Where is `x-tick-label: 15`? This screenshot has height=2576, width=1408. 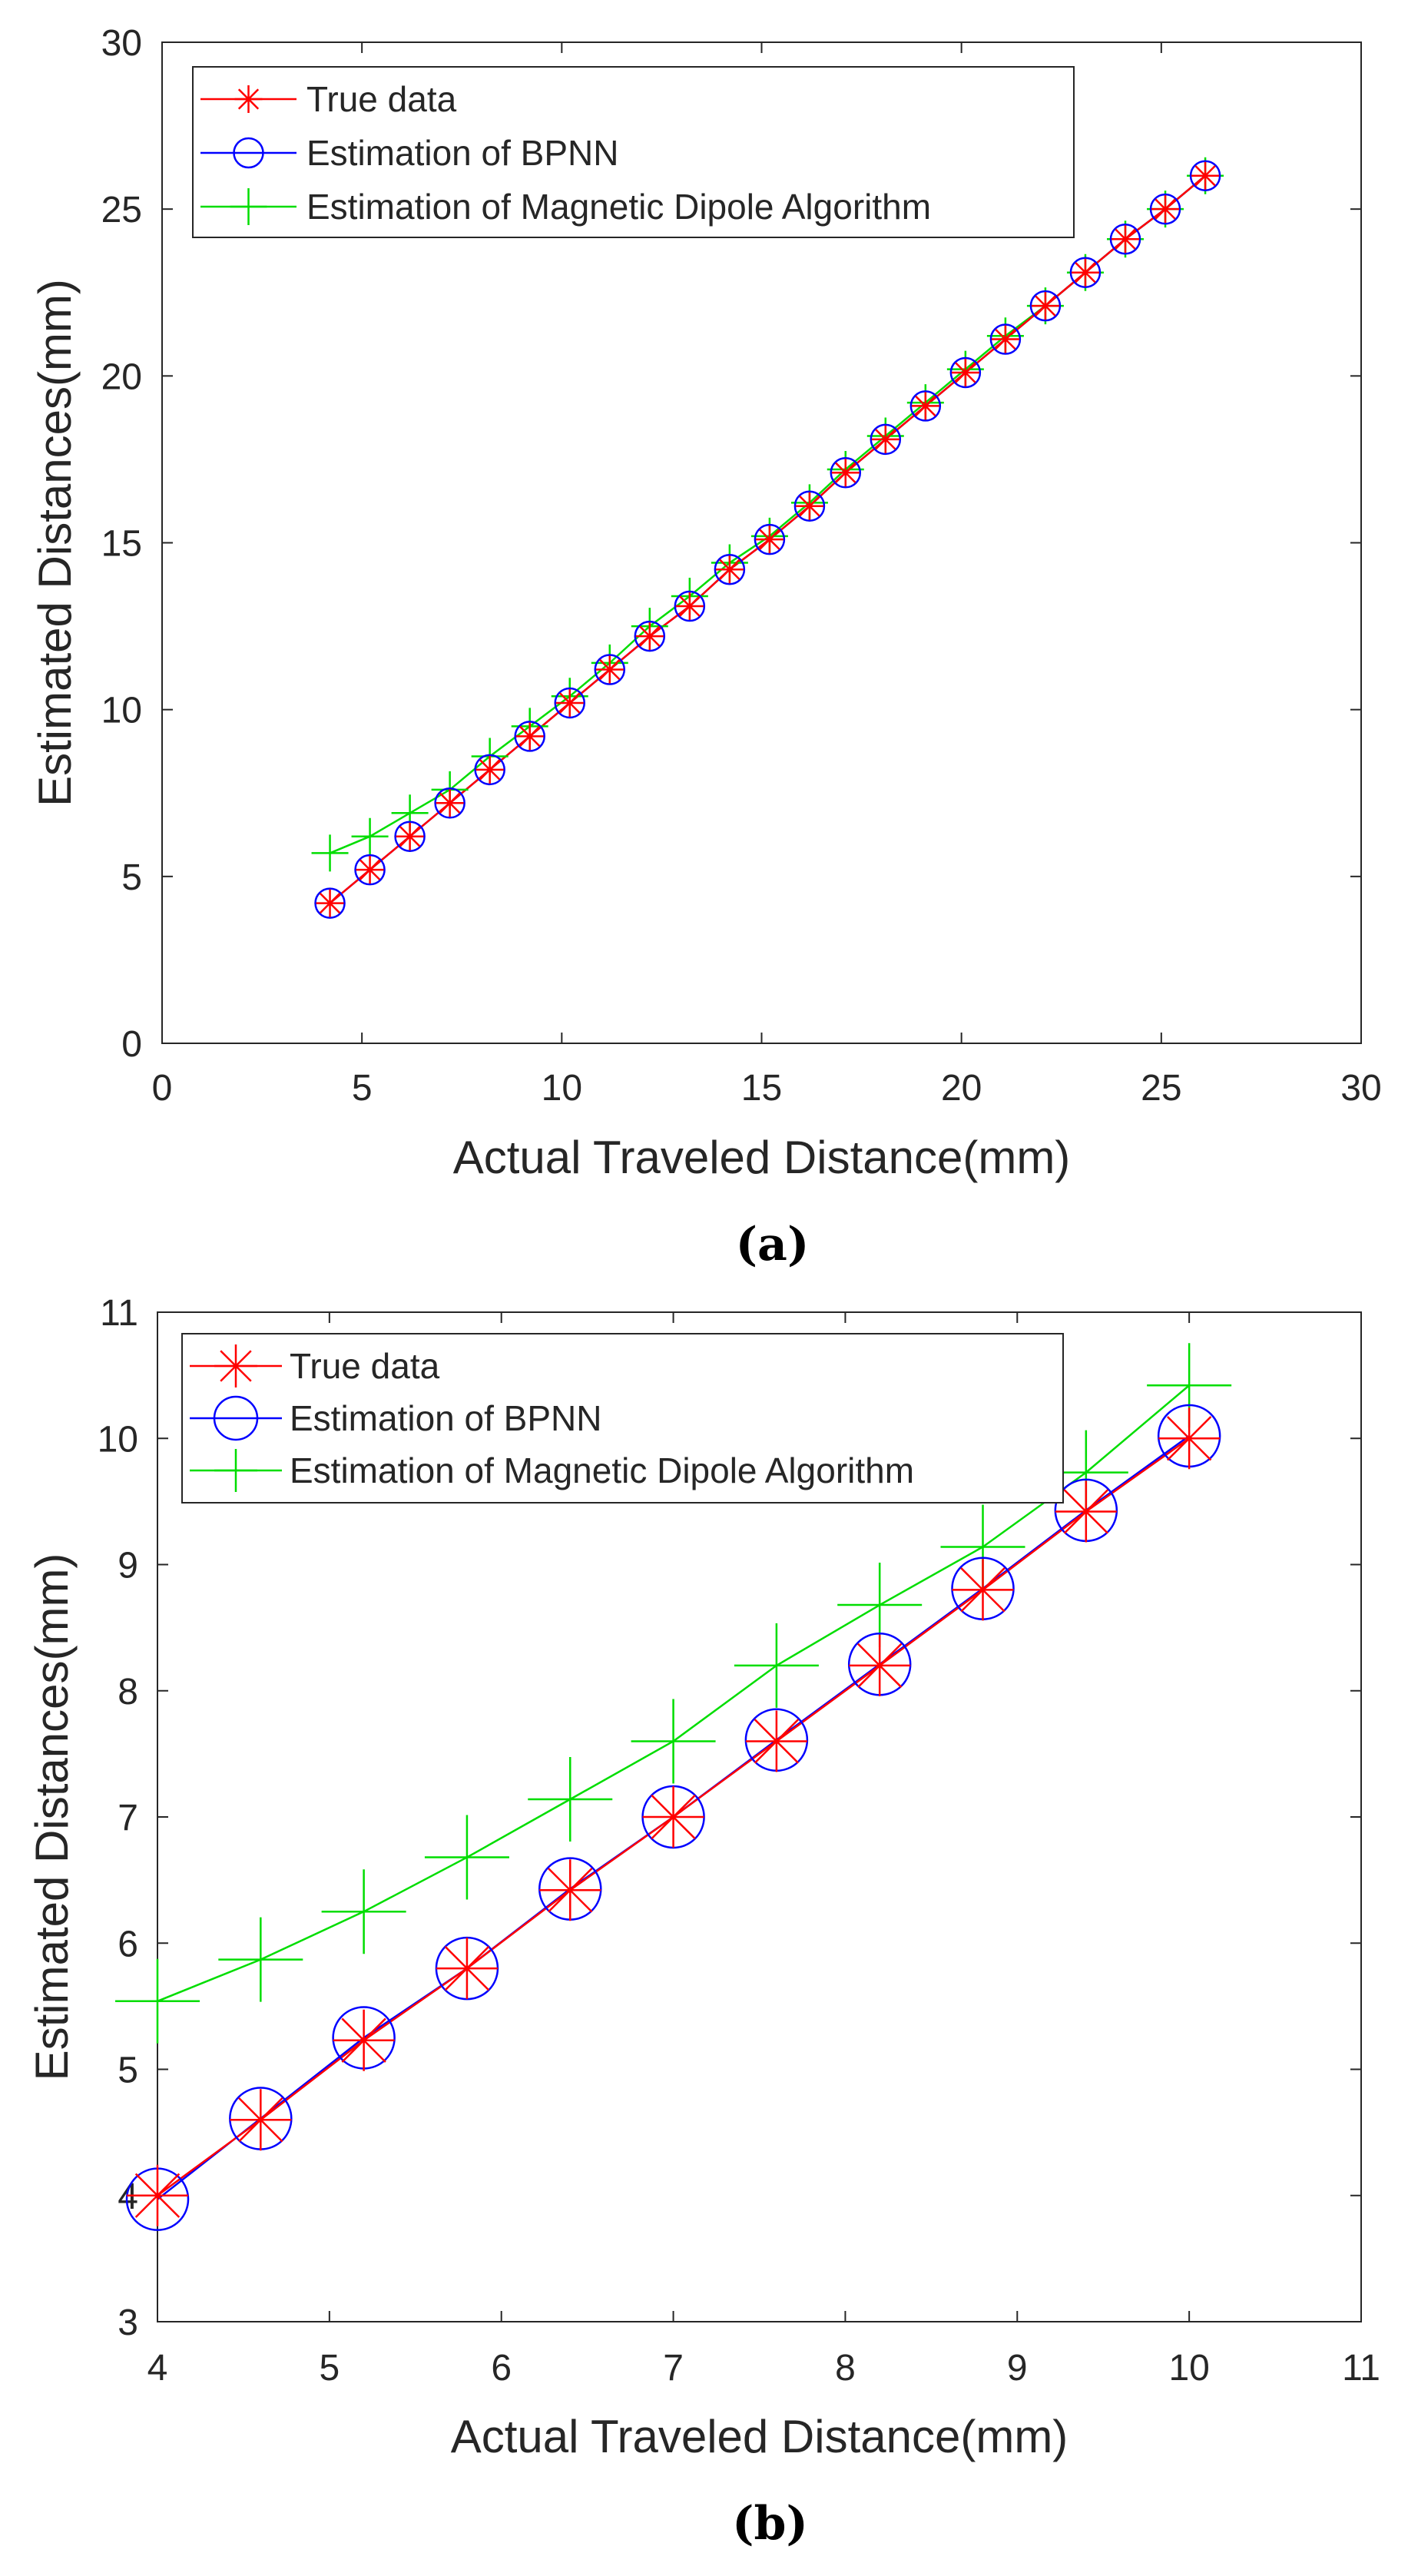
x-tick-label: 15 is located at coordinates (761, 1088).